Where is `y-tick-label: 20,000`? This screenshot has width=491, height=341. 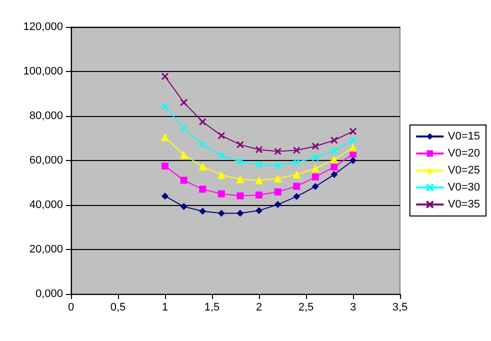
y-tick-label: 20,000 is located at coordinates (46, 250).